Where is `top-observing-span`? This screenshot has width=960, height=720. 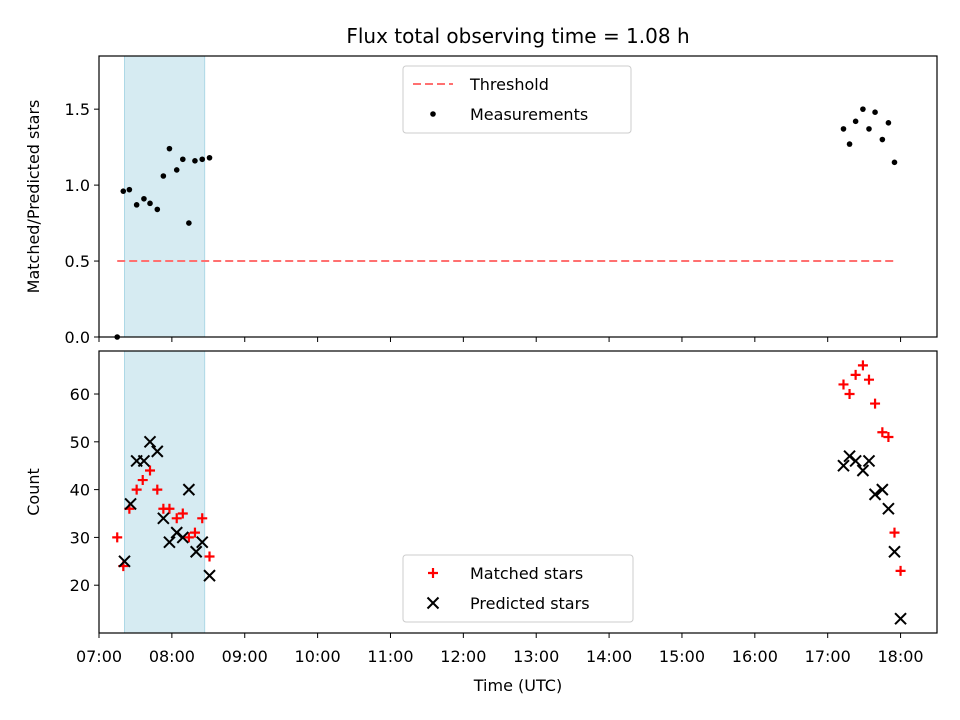 top-observing-span is located at coordinates (165, 196).